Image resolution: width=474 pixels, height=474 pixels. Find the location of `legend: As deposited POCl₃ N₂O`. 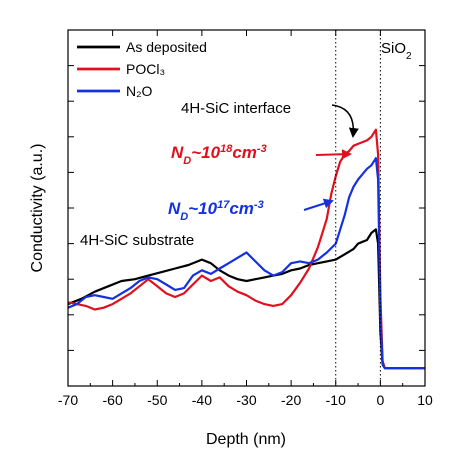

legend: As deposited POCl₃ N₂O is located at coordinates (142, 69).